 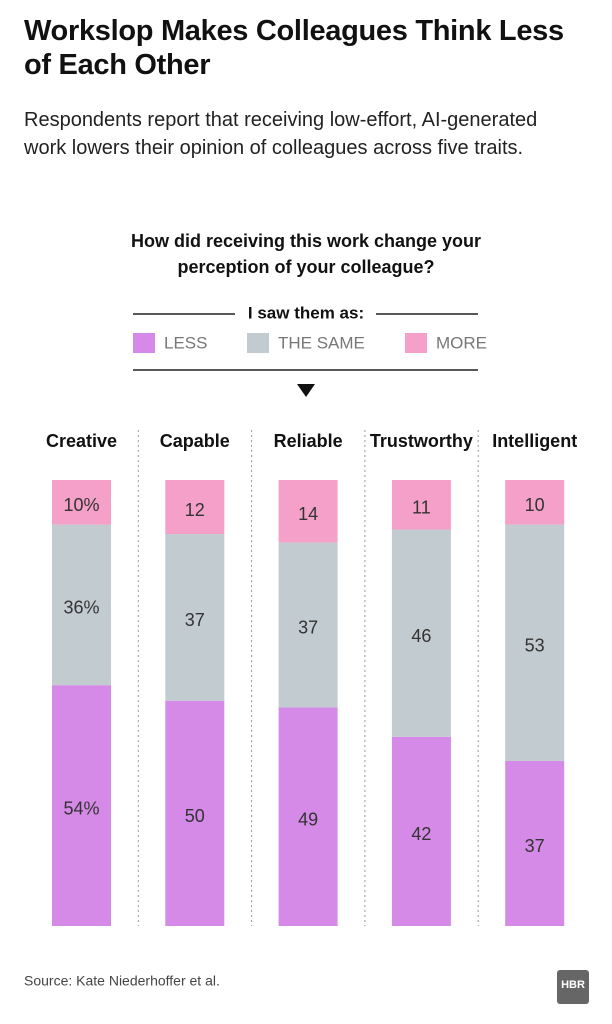 What do you see at coordinates (321, 342) in the screenshot?
I see `legend-label: THE SAME` at bounding box center [321, 342].